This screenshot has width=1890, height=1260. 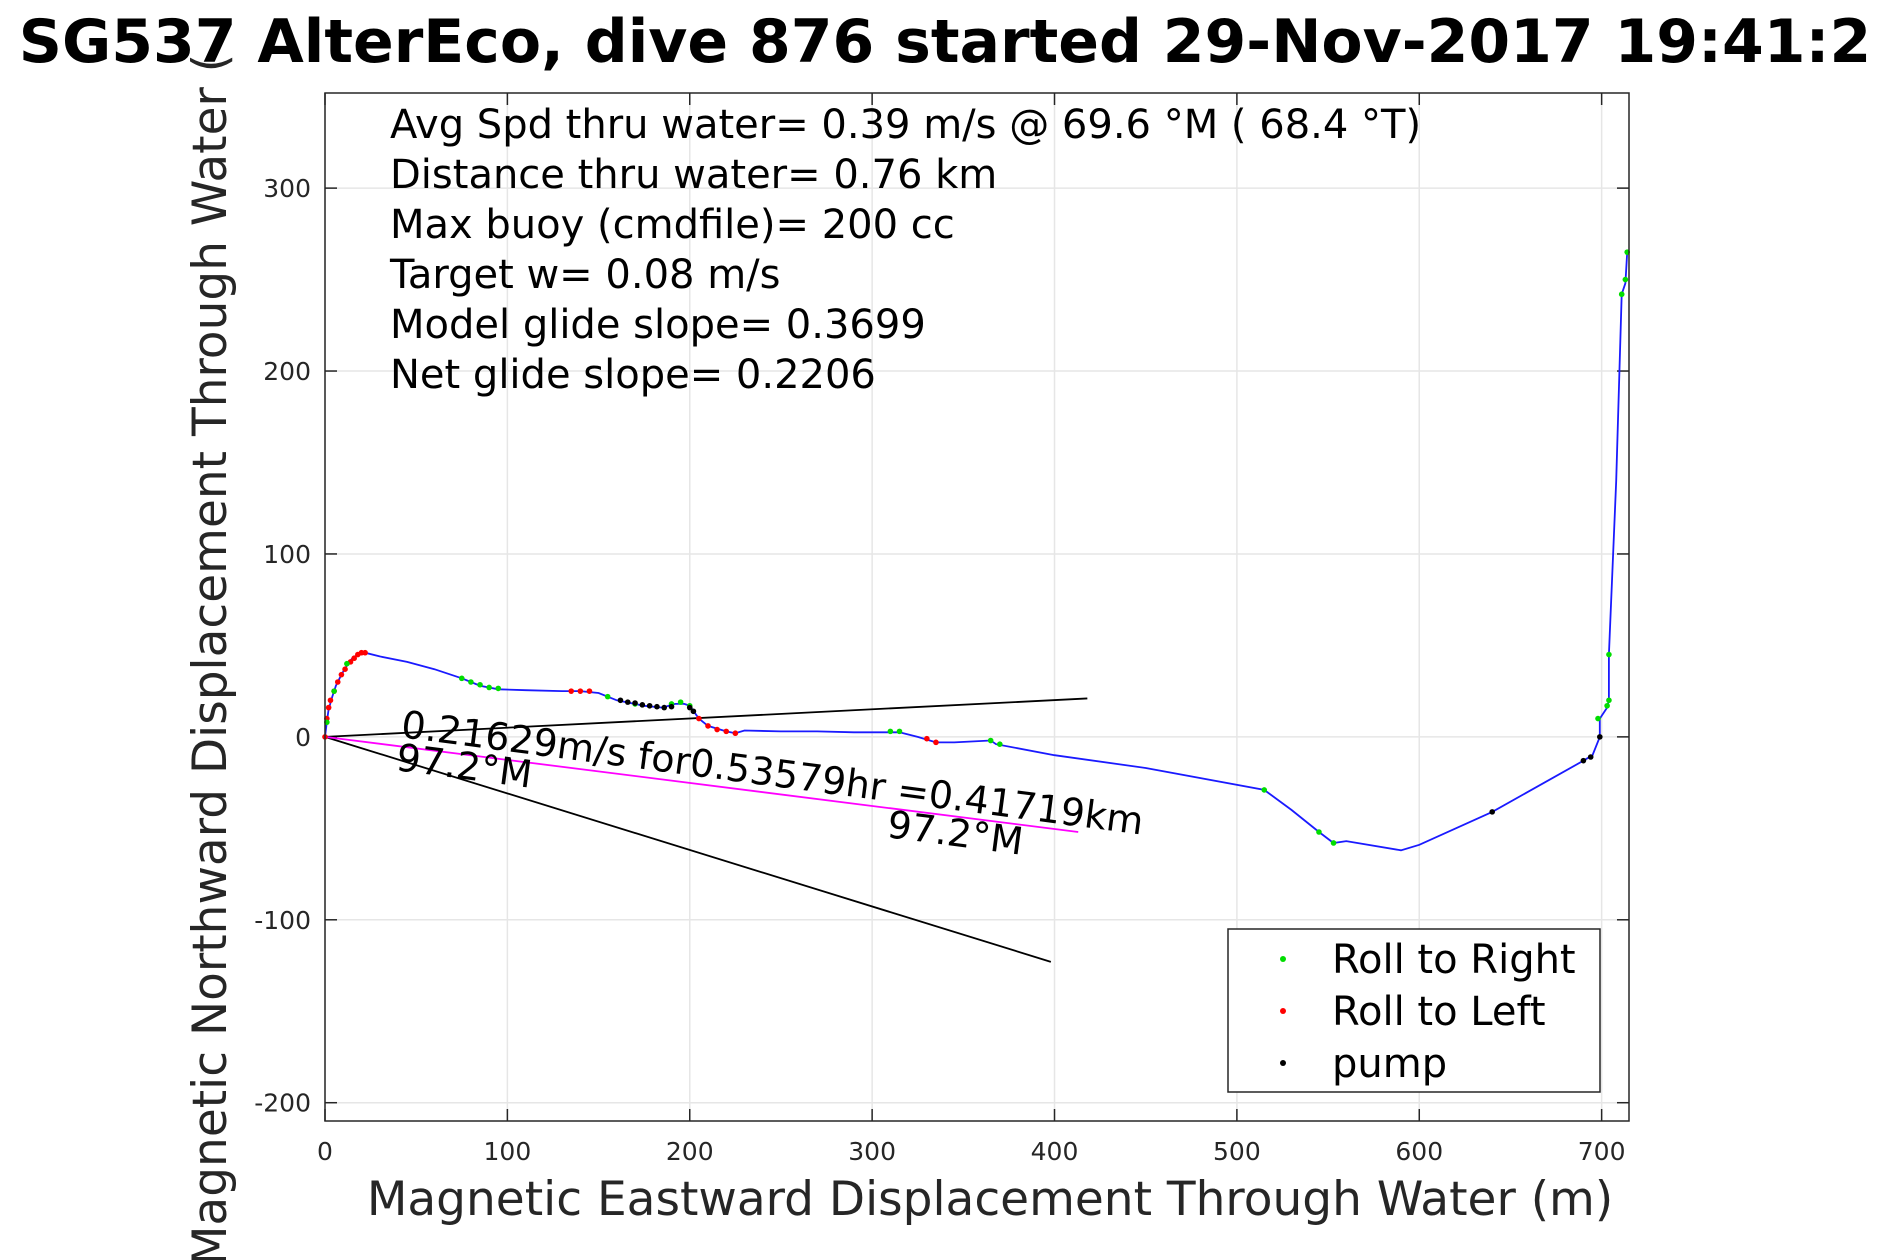 I want to click on legend-label: Roll to Left, so click(x=1439, y=1012).